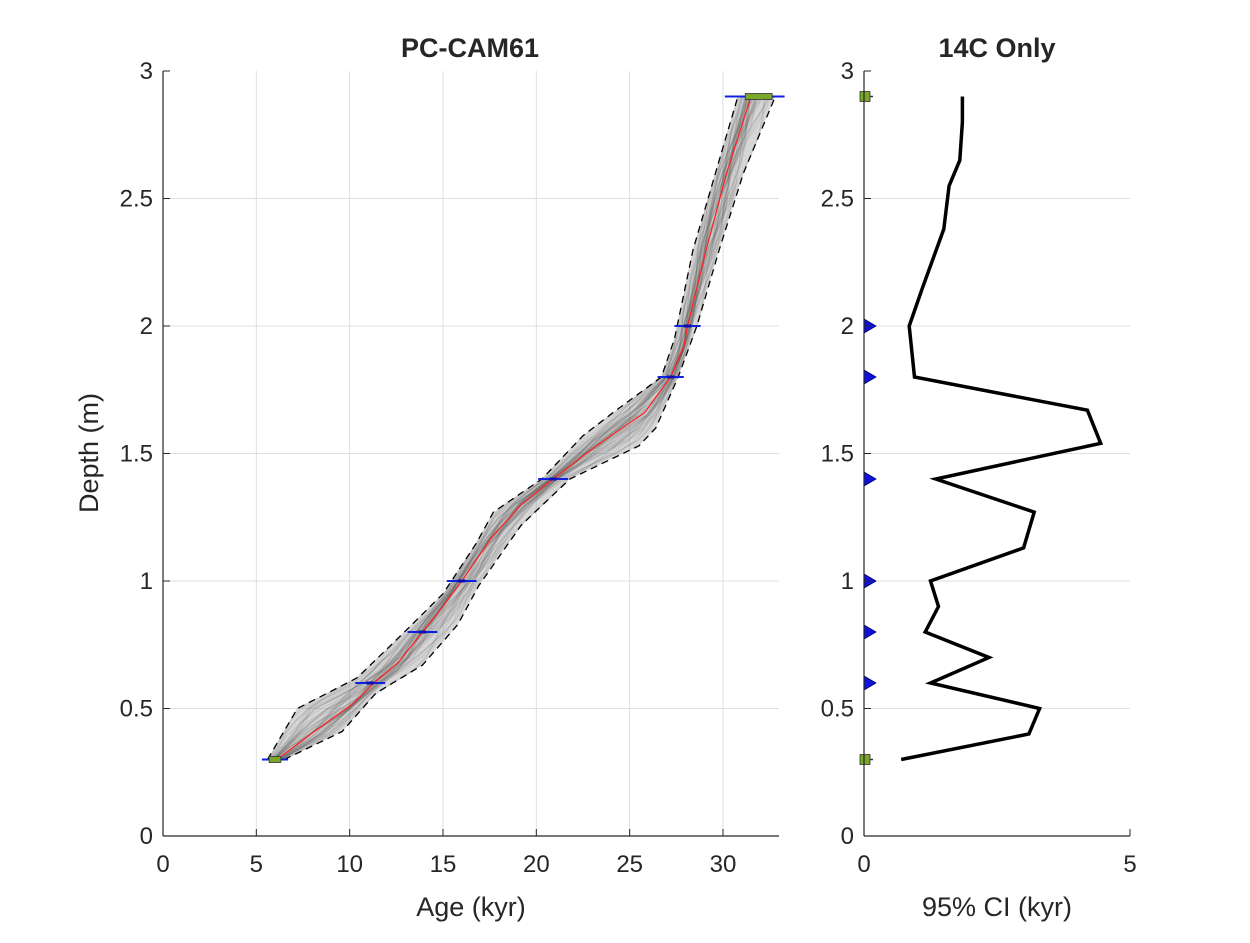  What do you see at coordinates (443, 864) in the screenshot?
I see `left-x-tick-label: 15` at bounding box center [443, 864].